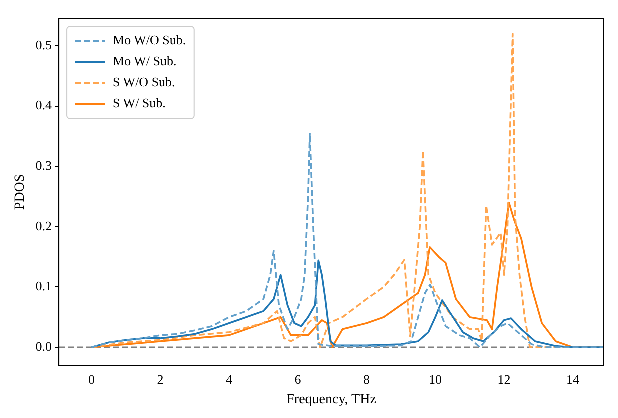  Describe the element at coordinates (91, 379) in the screenshot. I see `x-tick-label: 0` at that location.